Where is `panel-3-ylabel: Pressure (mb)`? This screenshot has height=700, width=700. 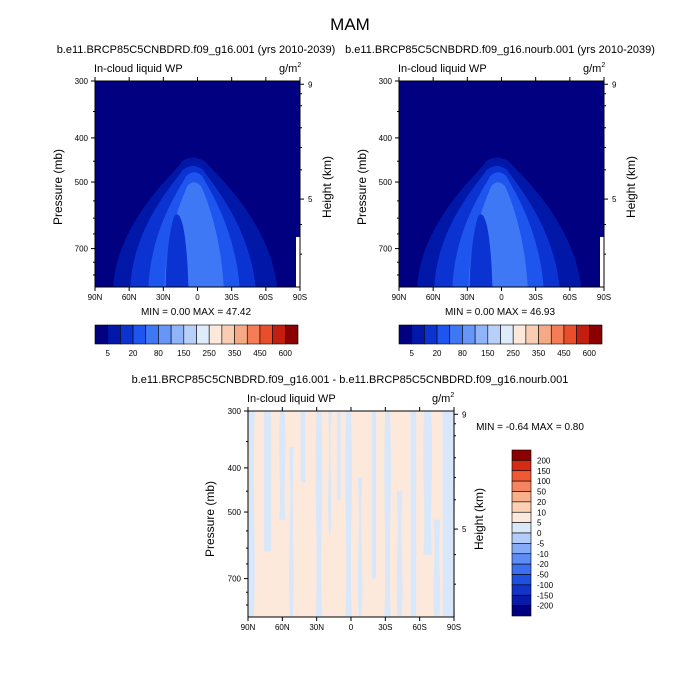 panel-3-ylabel: Pressure (mb) is located at coordinates (210, 519).